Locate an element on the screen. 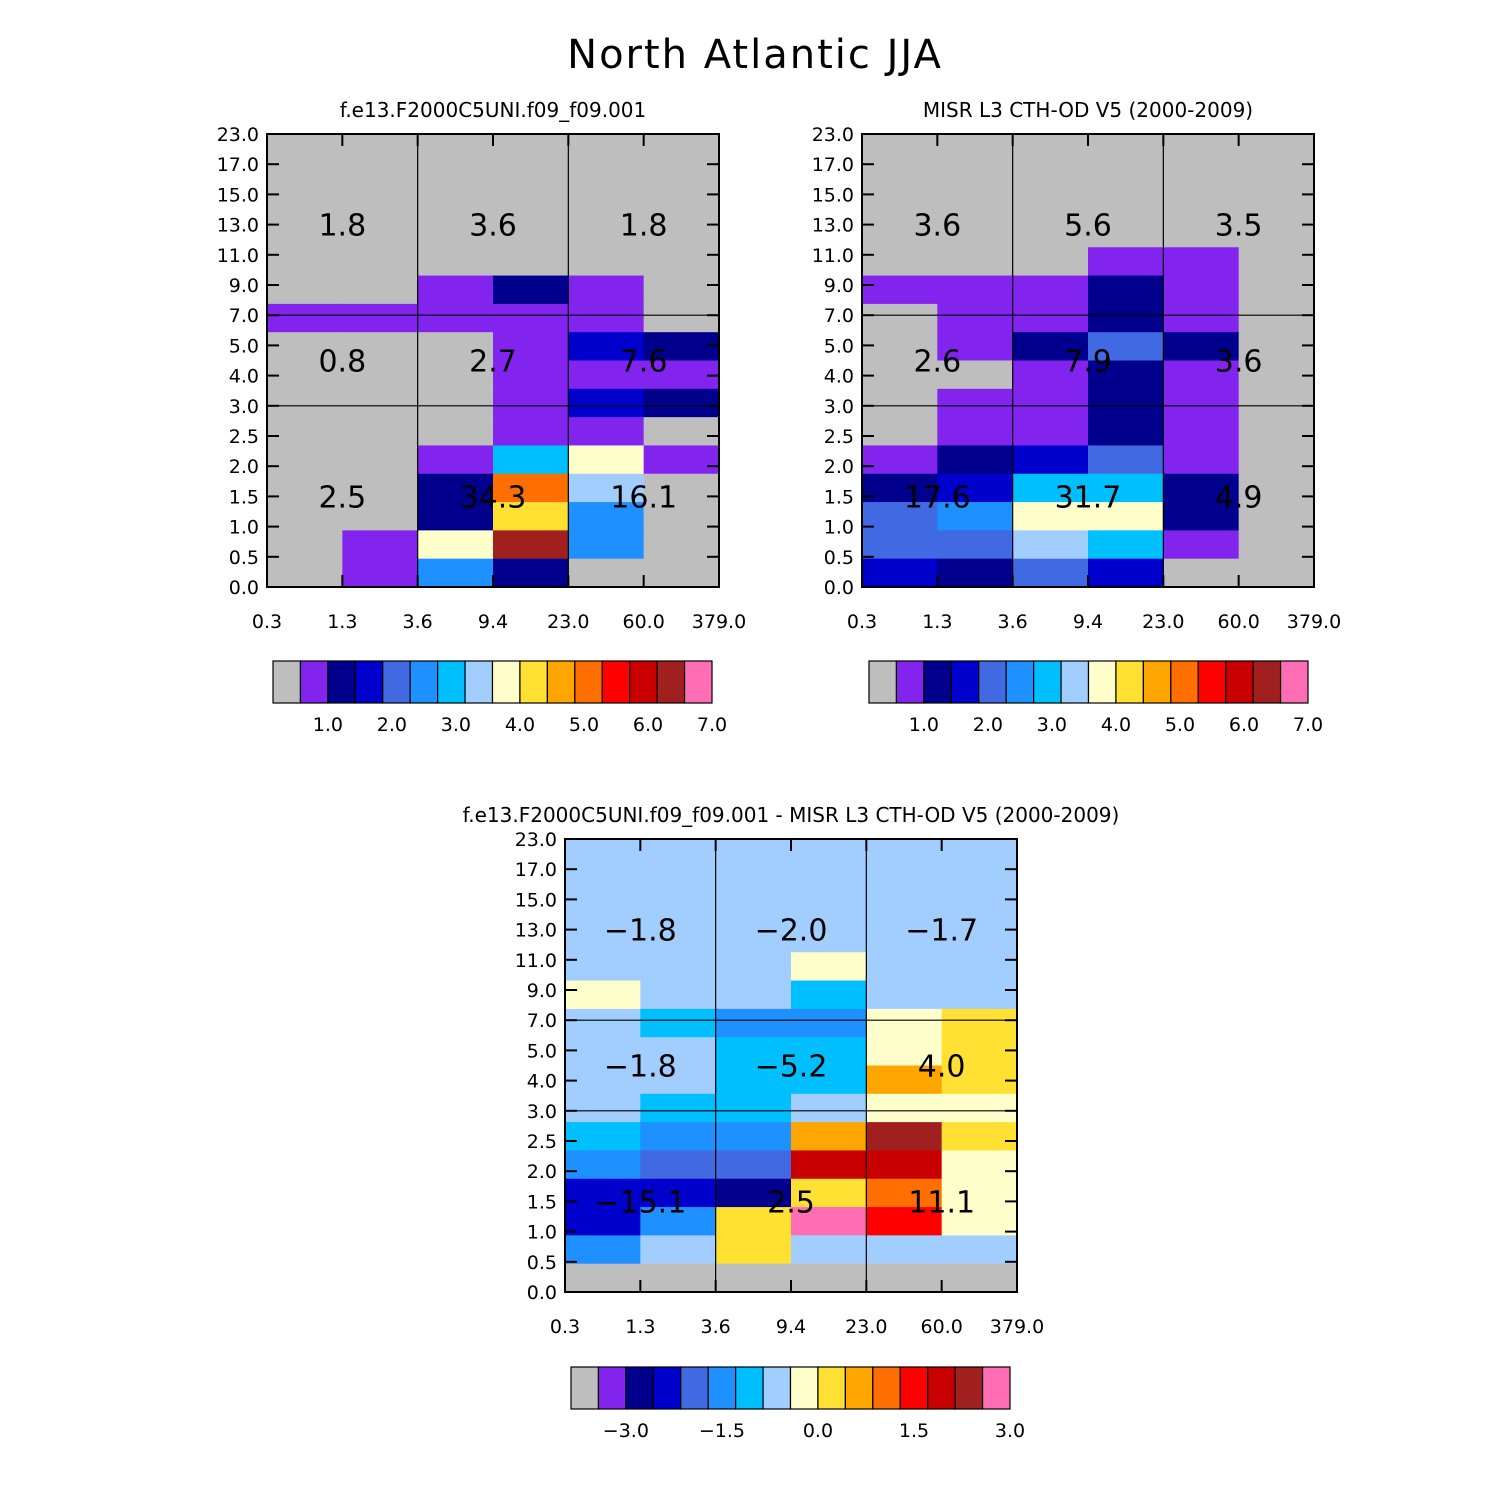  y-tick-label: 2.5 is located at coordinates (839, 437).